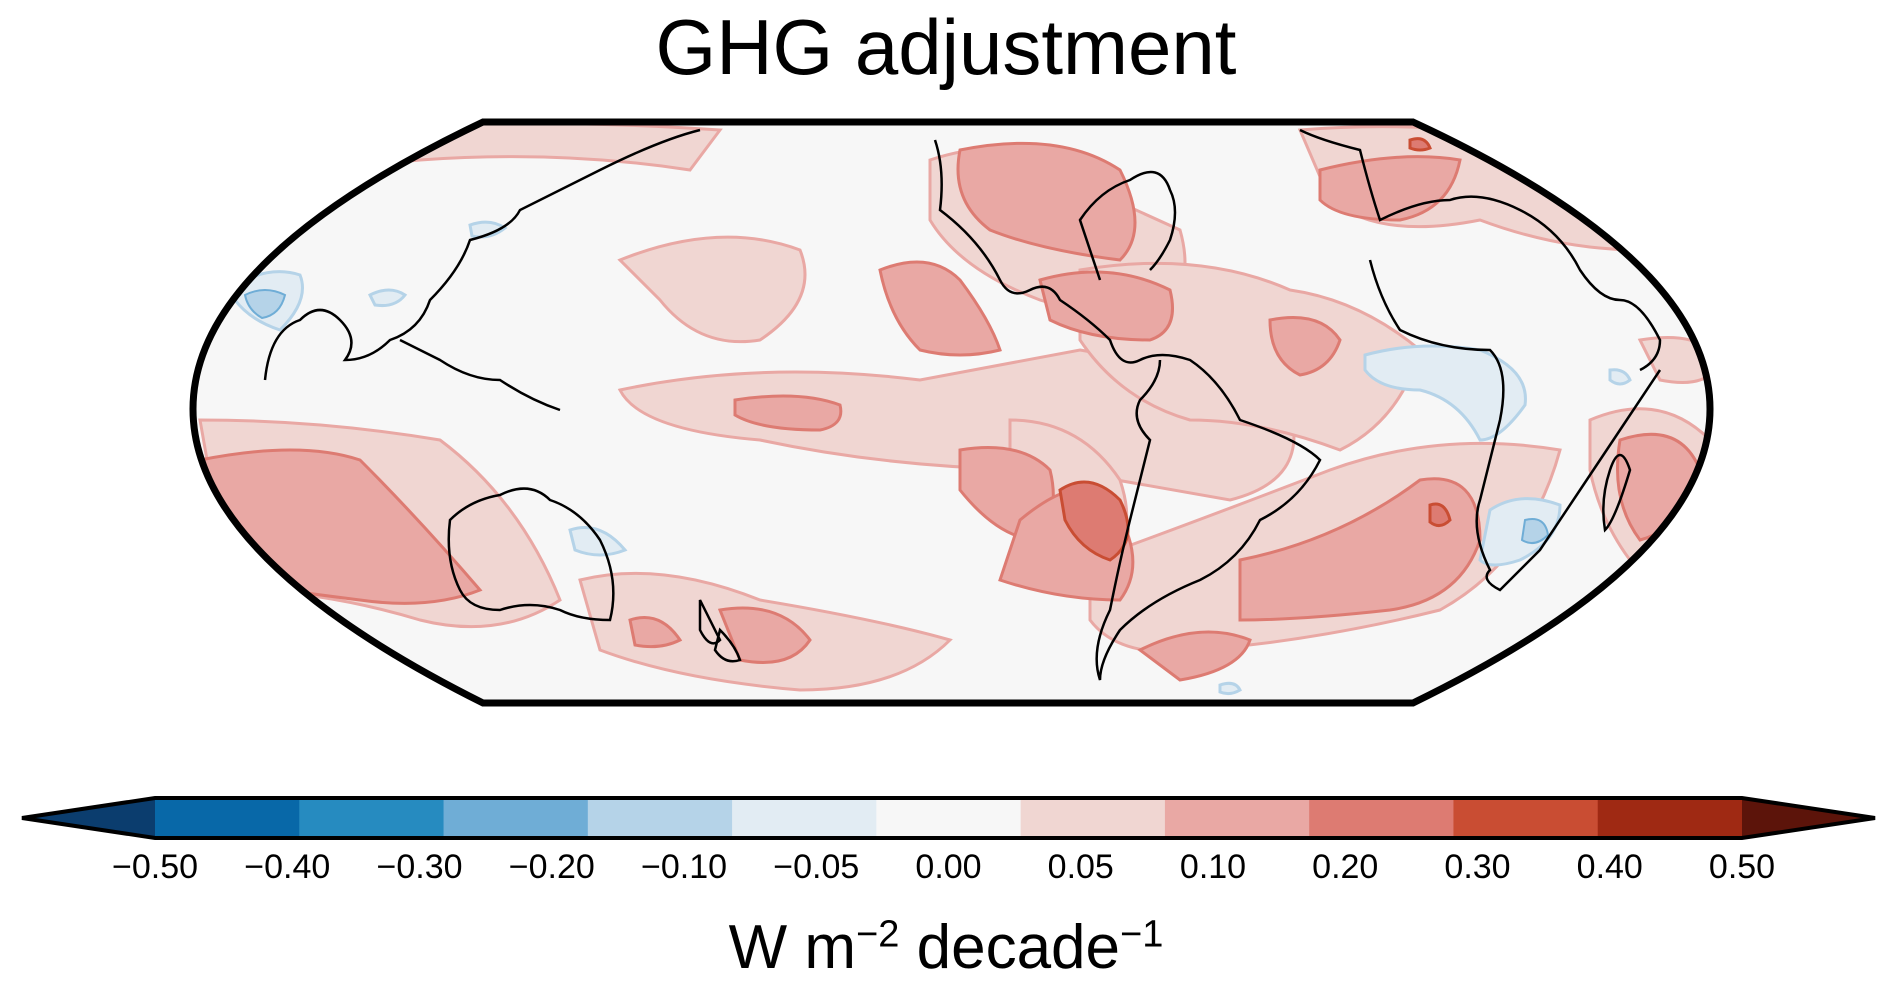  I want to click on unit-base: W m, so click(792, 947).